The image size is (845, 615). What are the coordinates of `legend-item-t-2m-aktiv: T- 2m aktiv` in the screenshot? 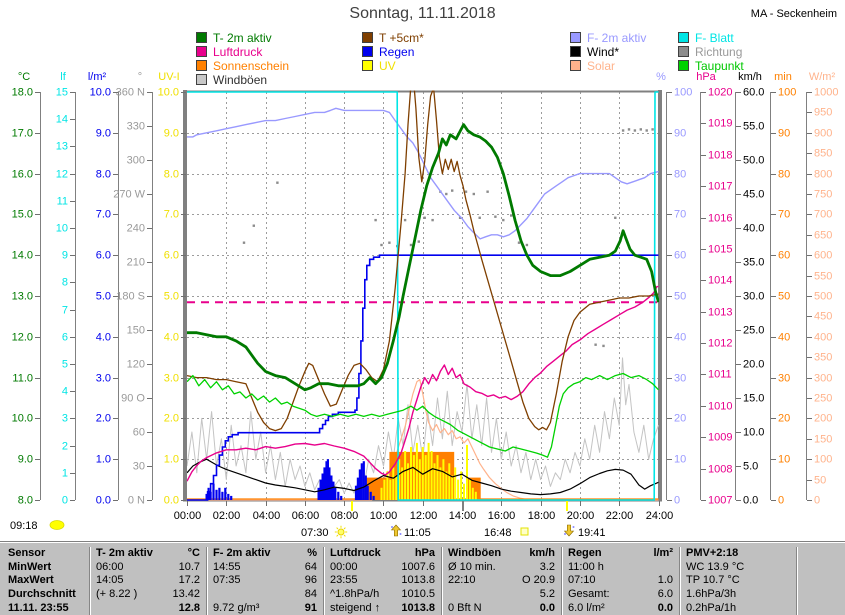 It's located at (234, 37).